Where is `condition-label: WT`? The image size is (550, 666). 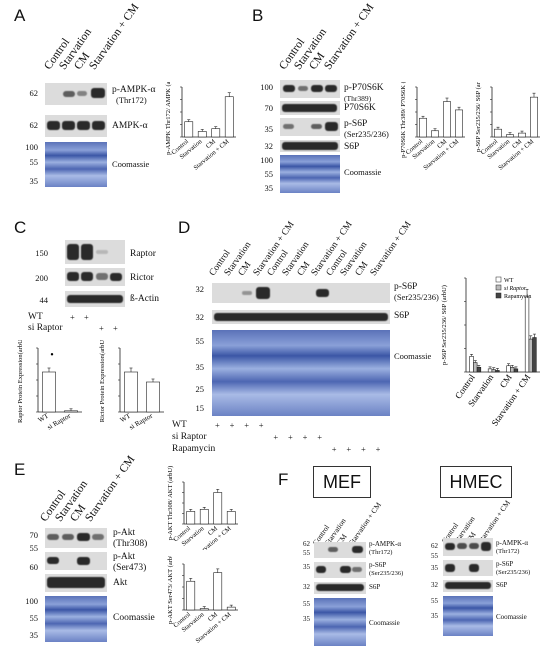
condition-label: WT is located at coordinates (179, 425).